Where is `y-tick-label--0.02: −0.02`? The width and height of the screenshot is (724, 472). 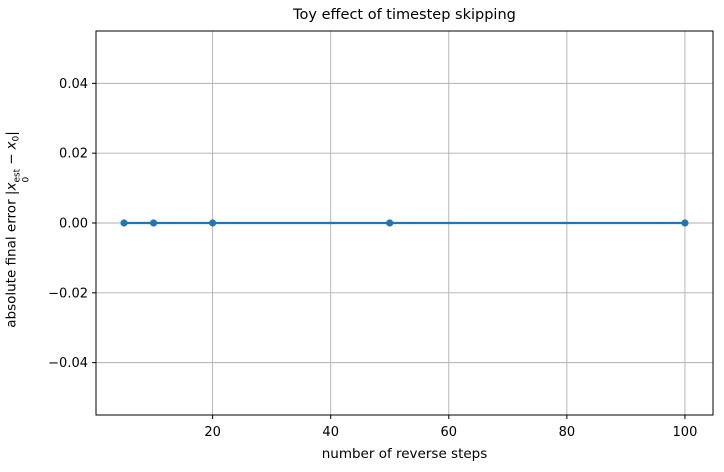
y-tick-label--0.02: −0.02 is located at coordinates (68, 293).